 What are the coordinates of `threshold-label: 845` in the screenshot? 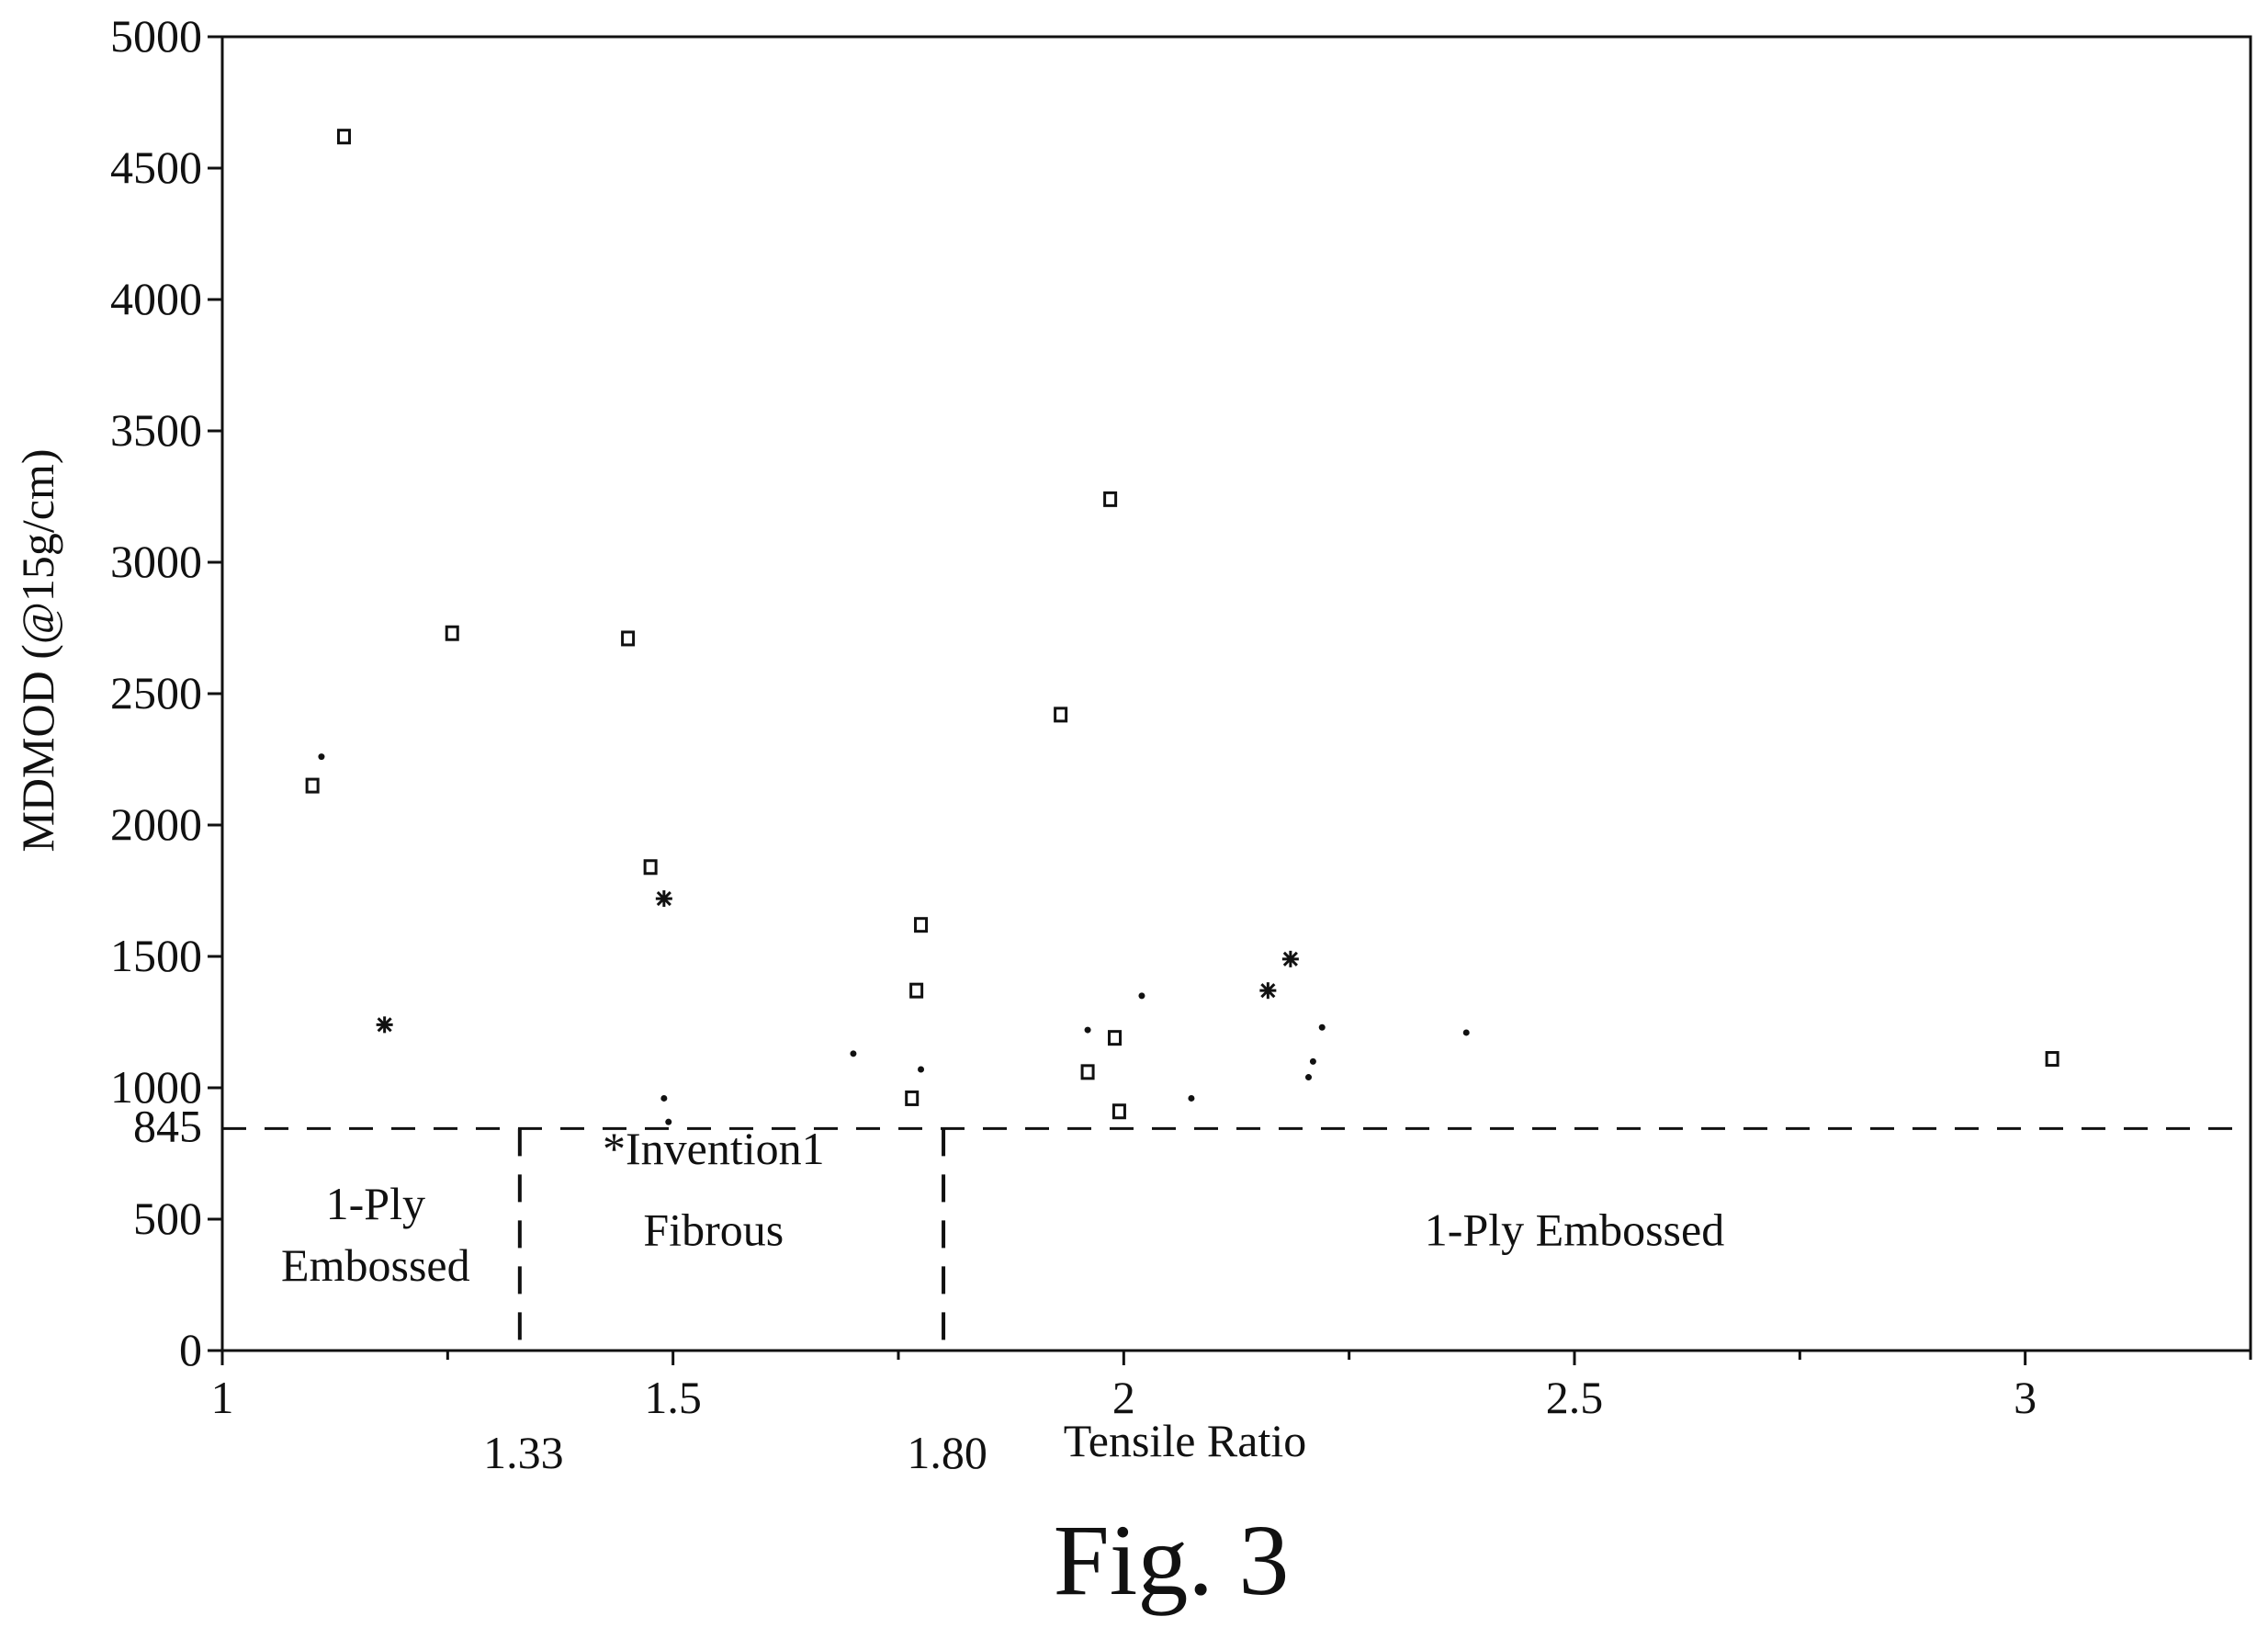 It's located at (167, 1125).